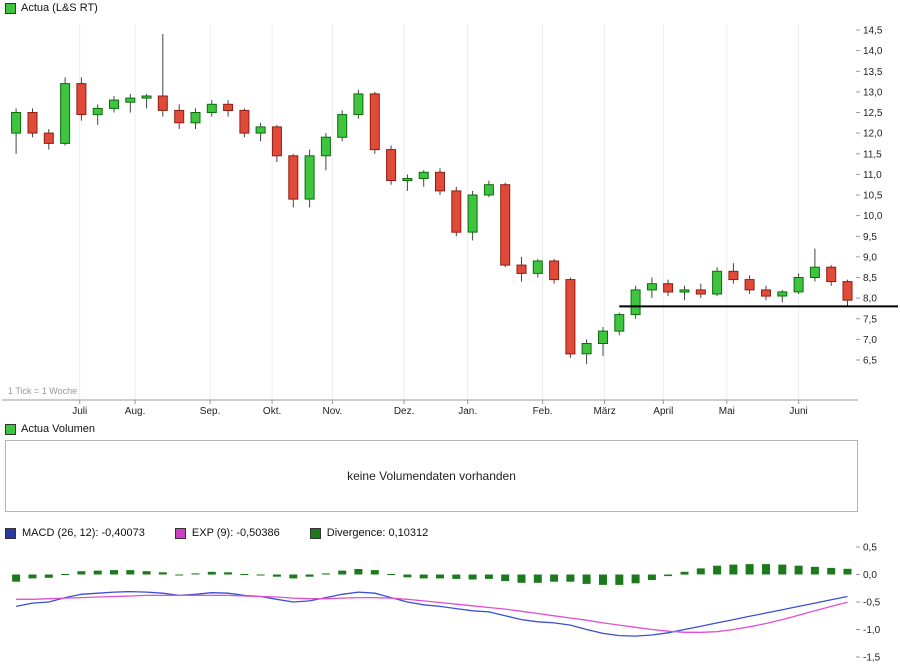 The width and height of the screenshot is (900, 670). Describe the element at coordinates (315, 533) in the screenshot. I see `divergence-series-swatch` at that location.